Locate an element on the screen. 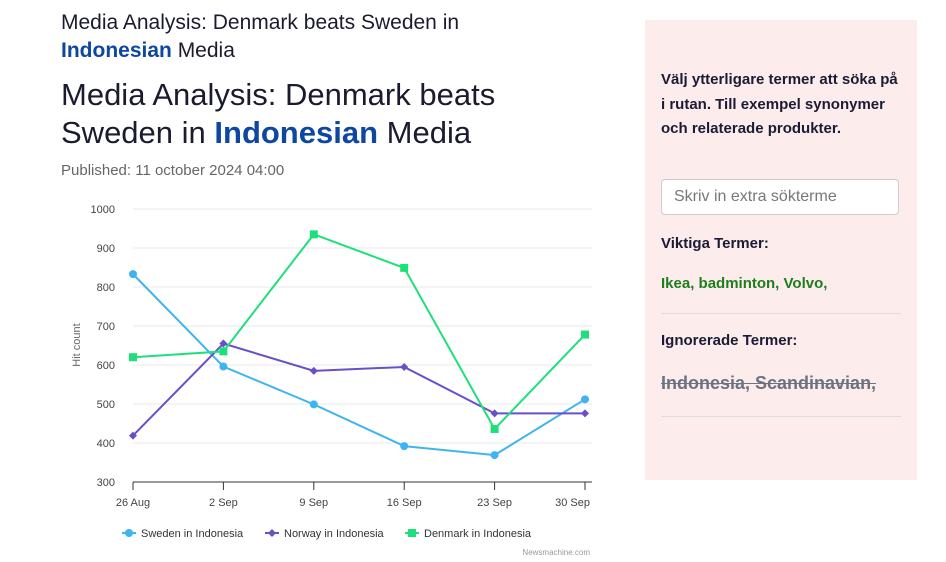  y-tick-label: 900 is located at coordinates (106, 249).